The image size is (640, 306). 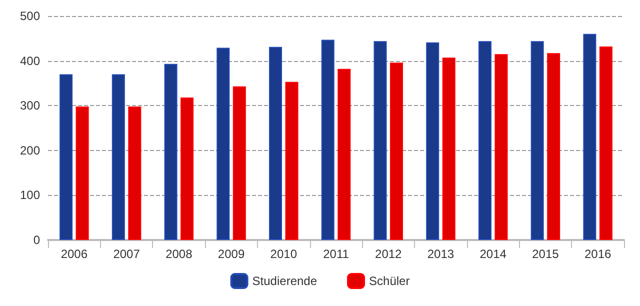 I want to click on x-tick-label: 2008, so click(x=179, y=254).